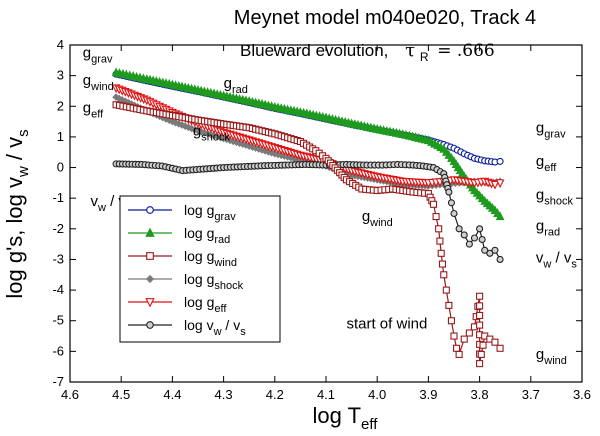 Image resolution: width=600 pixels, height=436 pixels. I want to click on annotation-label: vw / vs, so click(556, 260).